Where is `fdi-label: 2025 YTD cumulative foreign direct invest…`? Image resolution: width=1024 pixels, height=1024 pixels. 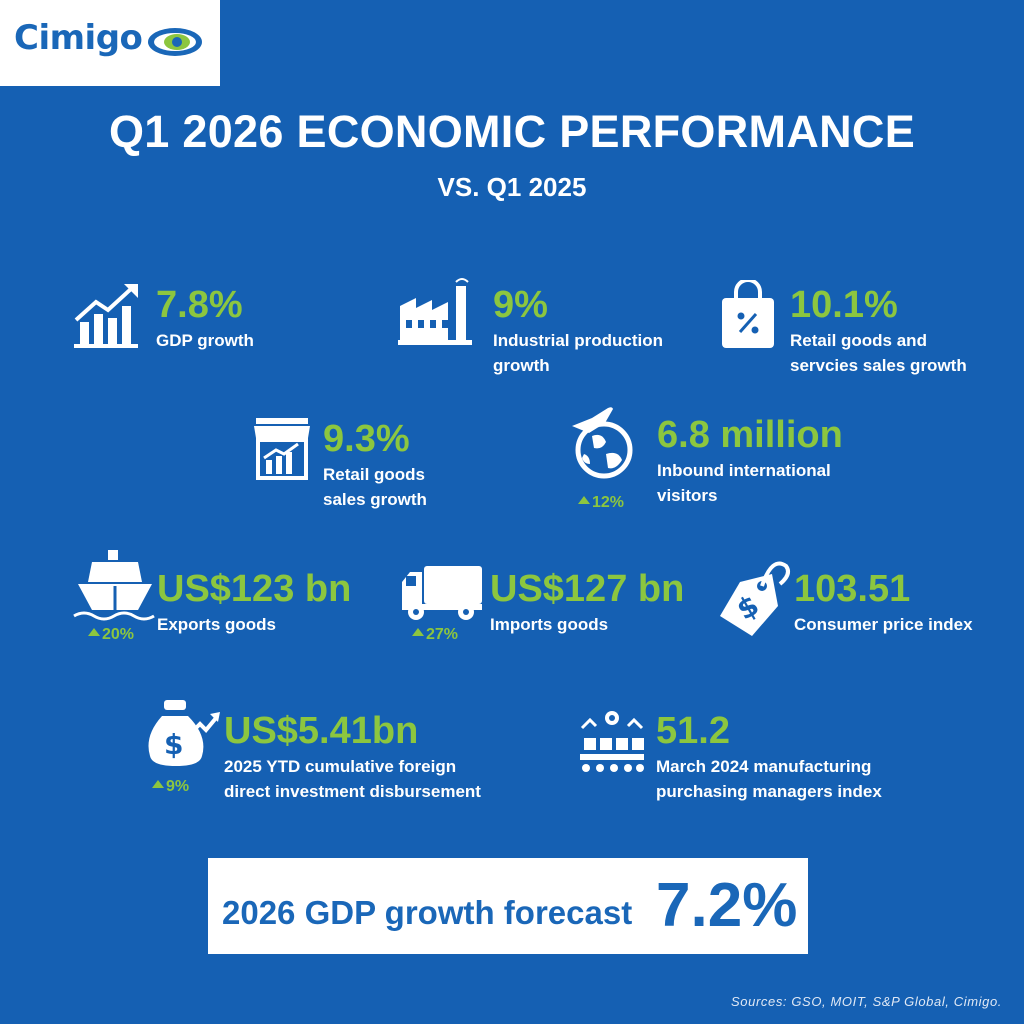 fdi-label: 2025 YTD cumulative foreign direct invest… is located at coordinates (352, 779).